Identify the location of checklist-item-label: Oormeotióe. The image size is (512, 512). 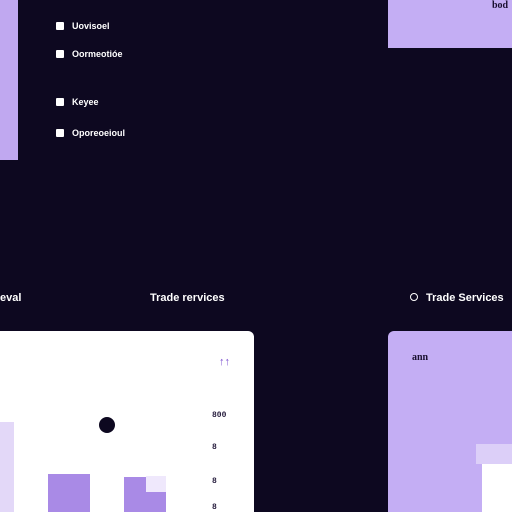
(97, 54).